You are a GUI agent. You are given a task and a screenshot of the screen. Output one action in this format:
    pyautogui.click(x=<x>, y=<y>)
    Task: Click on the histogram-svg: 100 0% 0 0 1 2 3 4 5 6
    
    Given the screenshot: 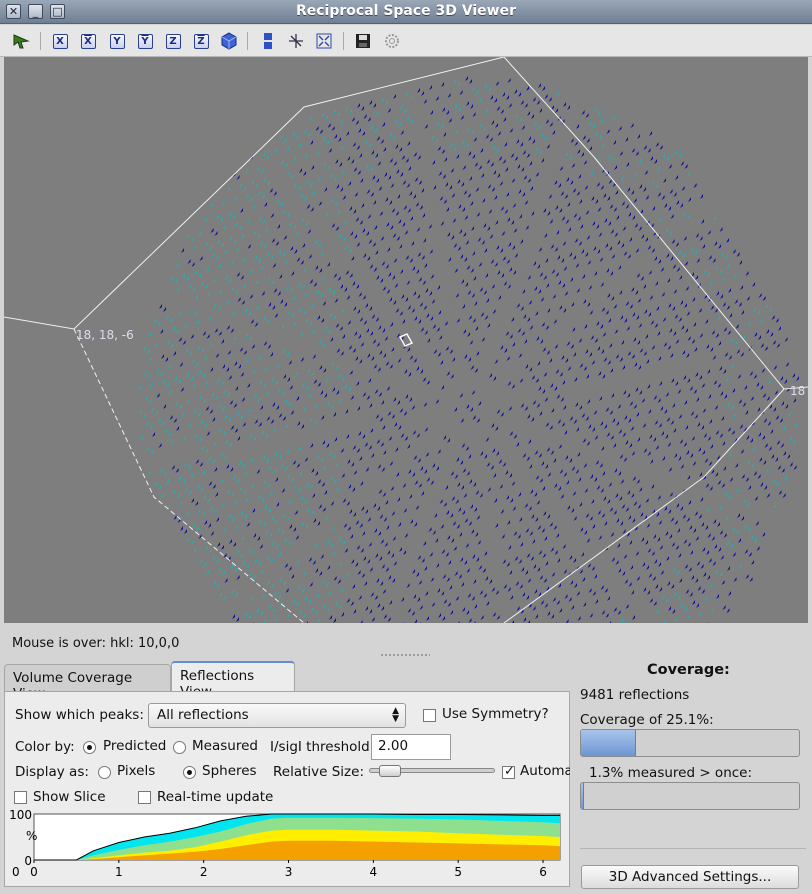 What is the action you would take?
    pyautogui.click(x=285, y=843)
    